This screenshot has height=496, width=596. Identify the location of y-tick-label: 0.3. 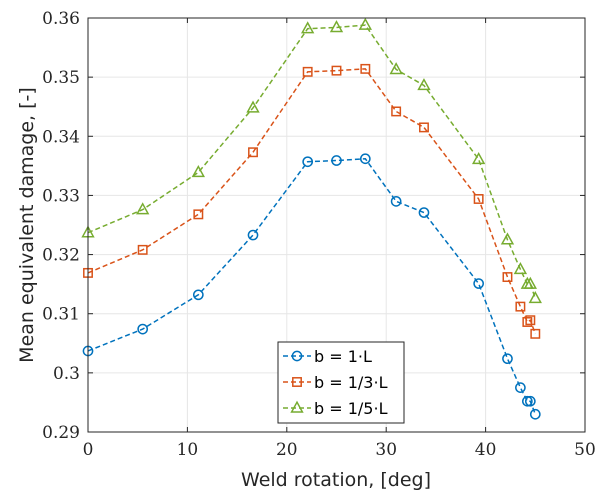
(66, 374).